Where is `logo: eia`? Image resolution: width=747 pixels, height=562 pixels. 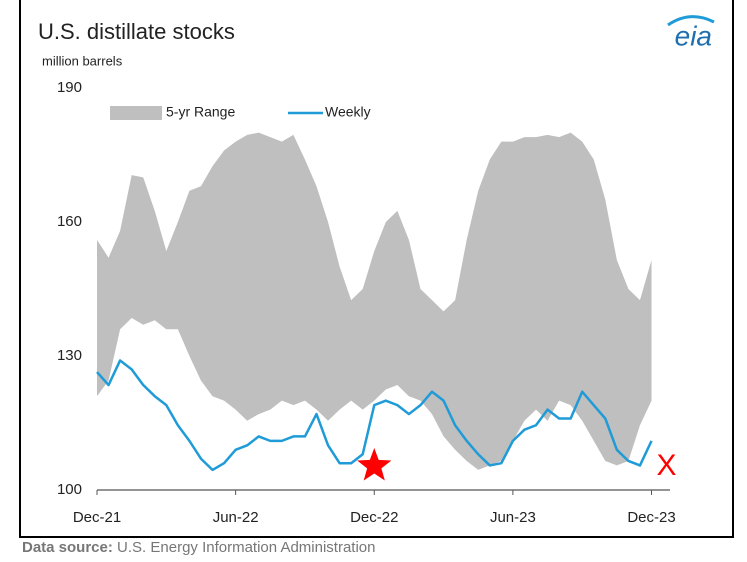 logo: eia is located at coordinates (693, 35).